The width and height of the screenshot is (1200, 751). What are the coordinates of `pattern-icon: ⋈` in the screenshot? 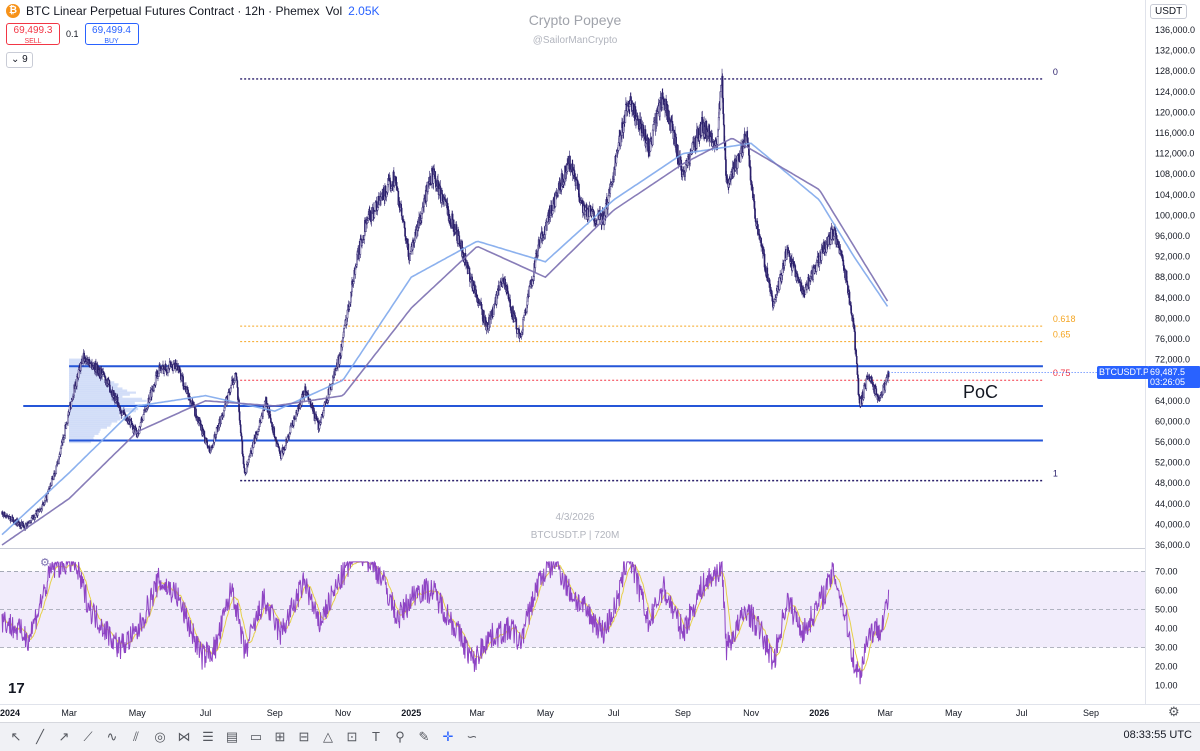 It's located at (184, 736).